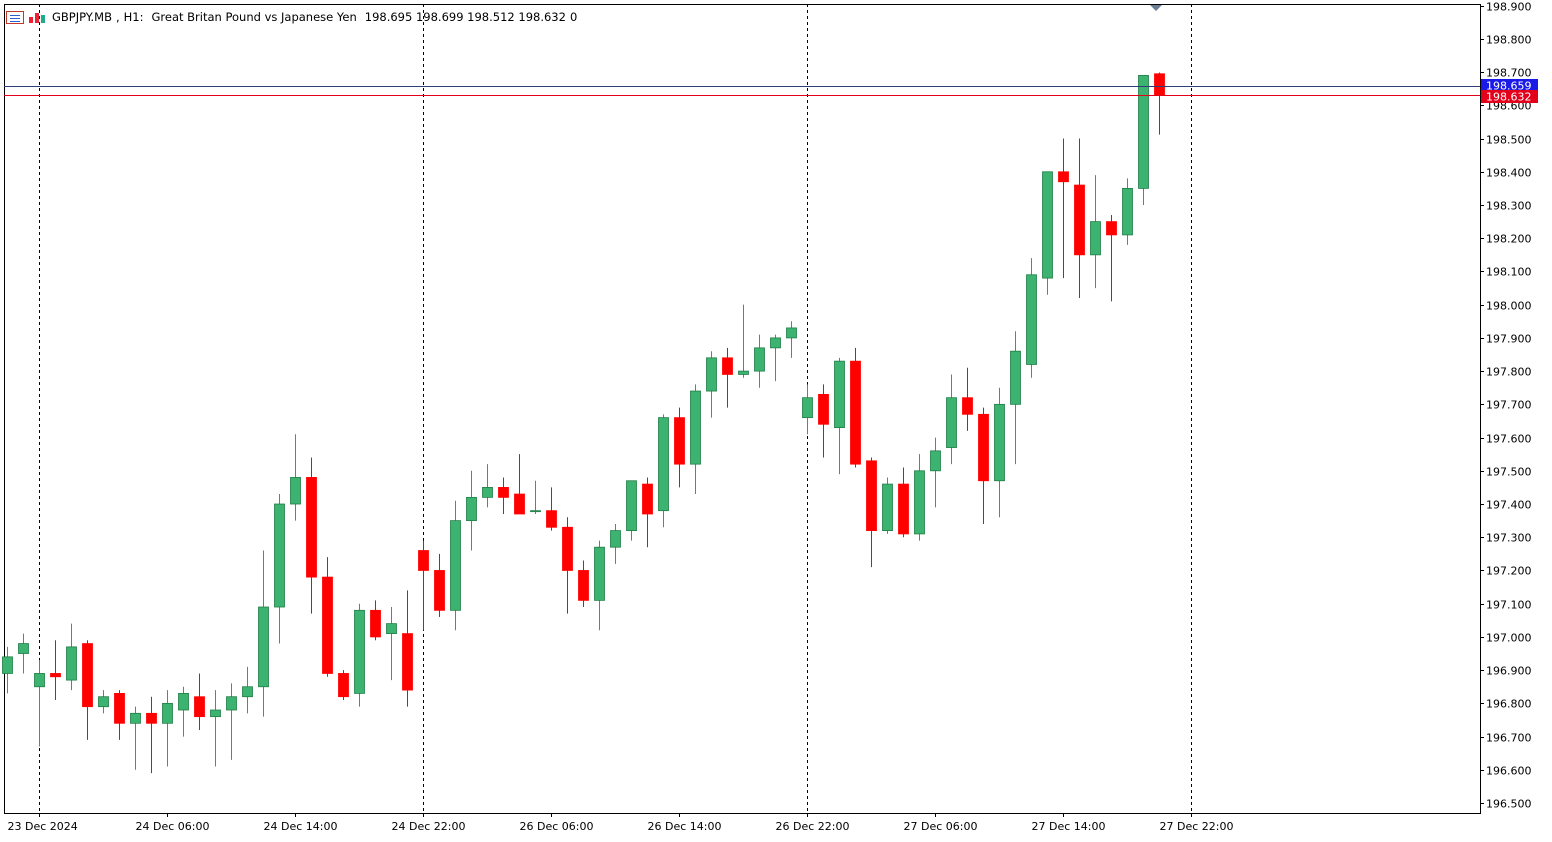 The image size is (1552, 842). I want to click on y-tick-label: 197.800, so click(1509, 372).